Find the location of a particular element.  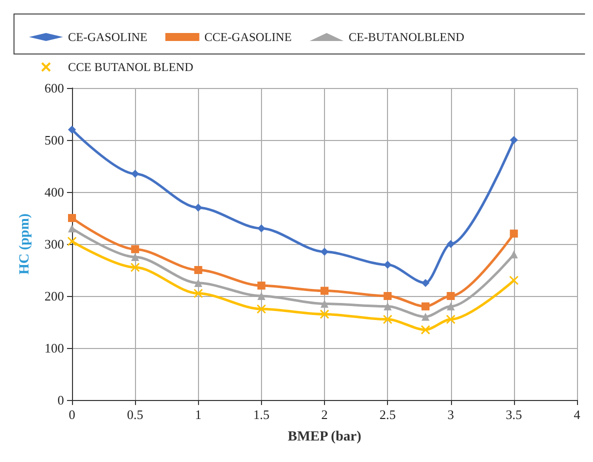

x-tick-label: 3.5 is located at coordinates (514, 414).